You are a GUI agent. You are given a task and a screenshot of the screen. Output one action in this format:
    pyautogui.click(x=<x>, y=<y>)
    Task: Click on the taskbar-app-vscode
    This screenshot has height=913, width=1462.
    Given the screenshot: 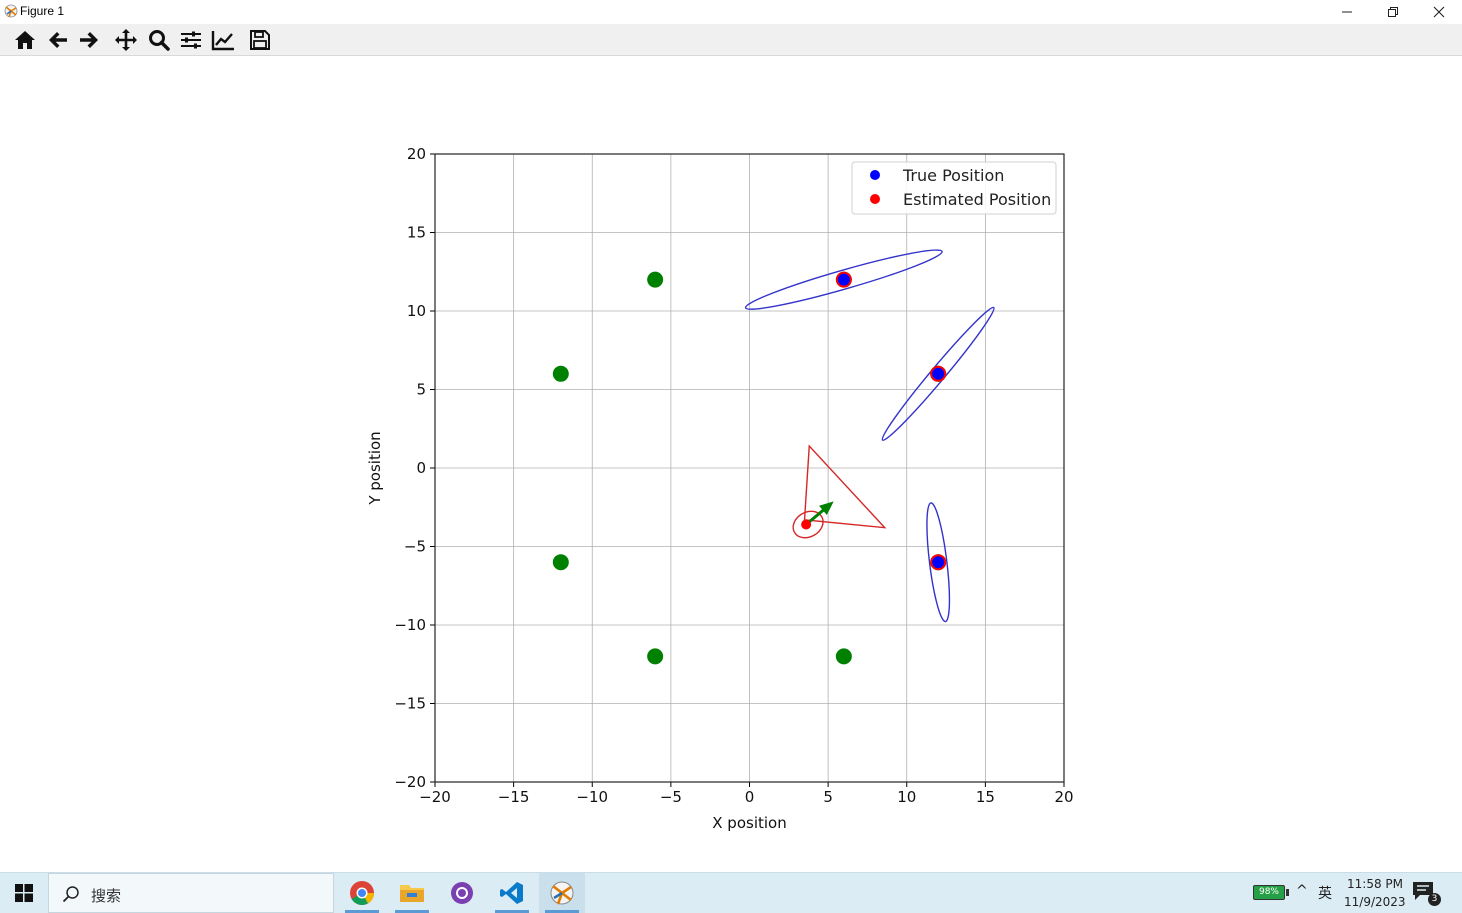 What is the action you would take?
    pyautogui.click(x=512, y=893)
    